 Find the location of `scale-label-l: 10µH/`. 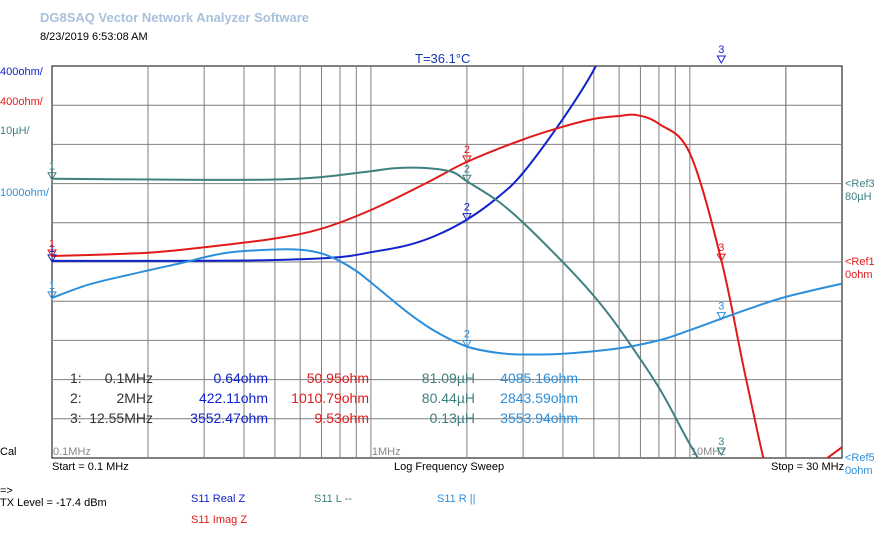

scale-label-l: 10µH/ is located at coordinates (15, 131).